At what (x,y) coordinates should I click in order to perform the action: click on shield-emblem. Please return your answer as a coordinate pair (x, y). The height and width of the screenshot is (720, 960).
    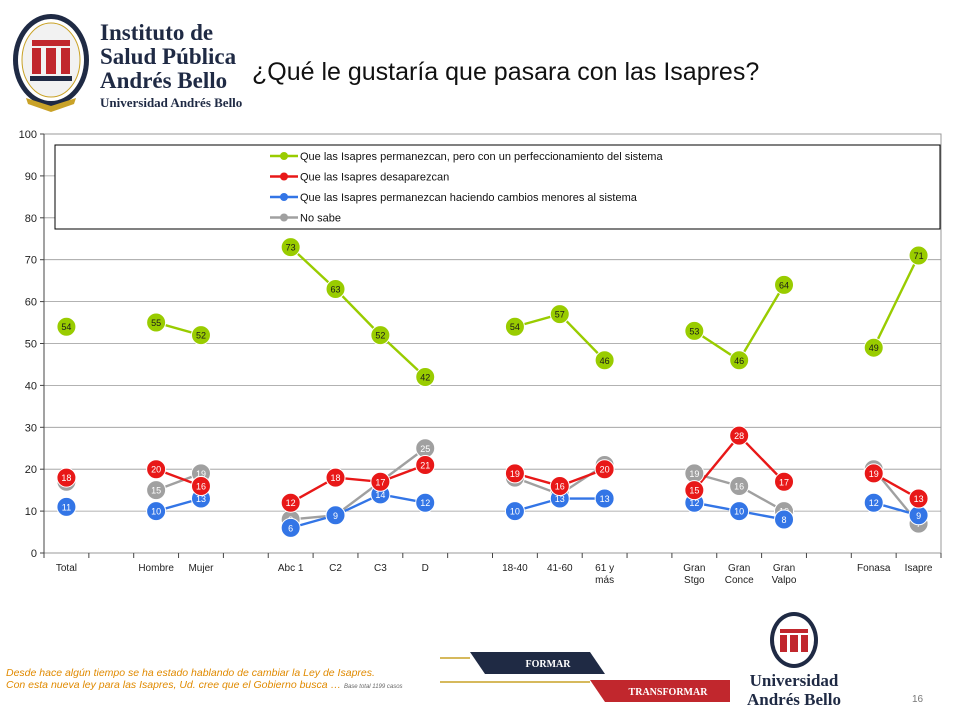
    Looking at the image, I should click on (51, 63).